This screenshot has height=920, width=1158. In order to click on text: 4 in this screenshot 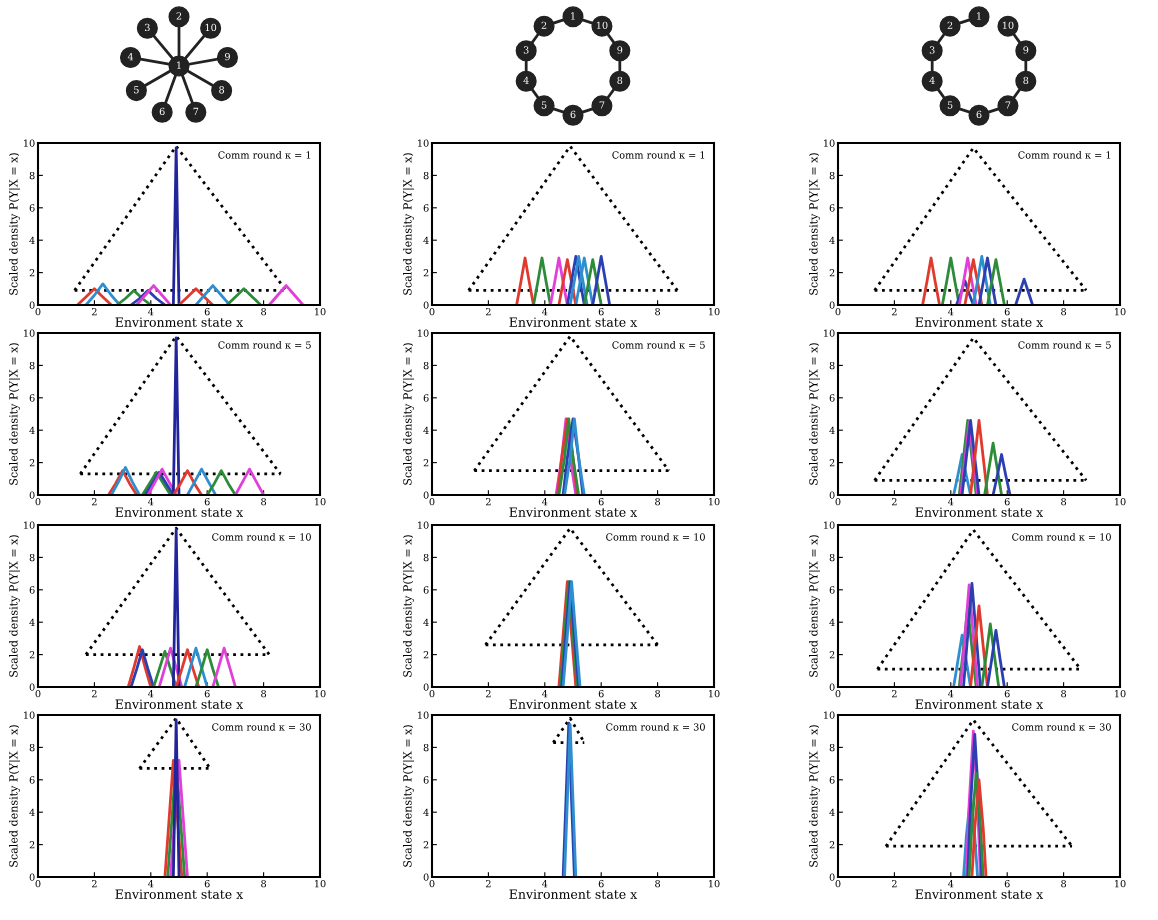, I will do `click(130, 56)`.